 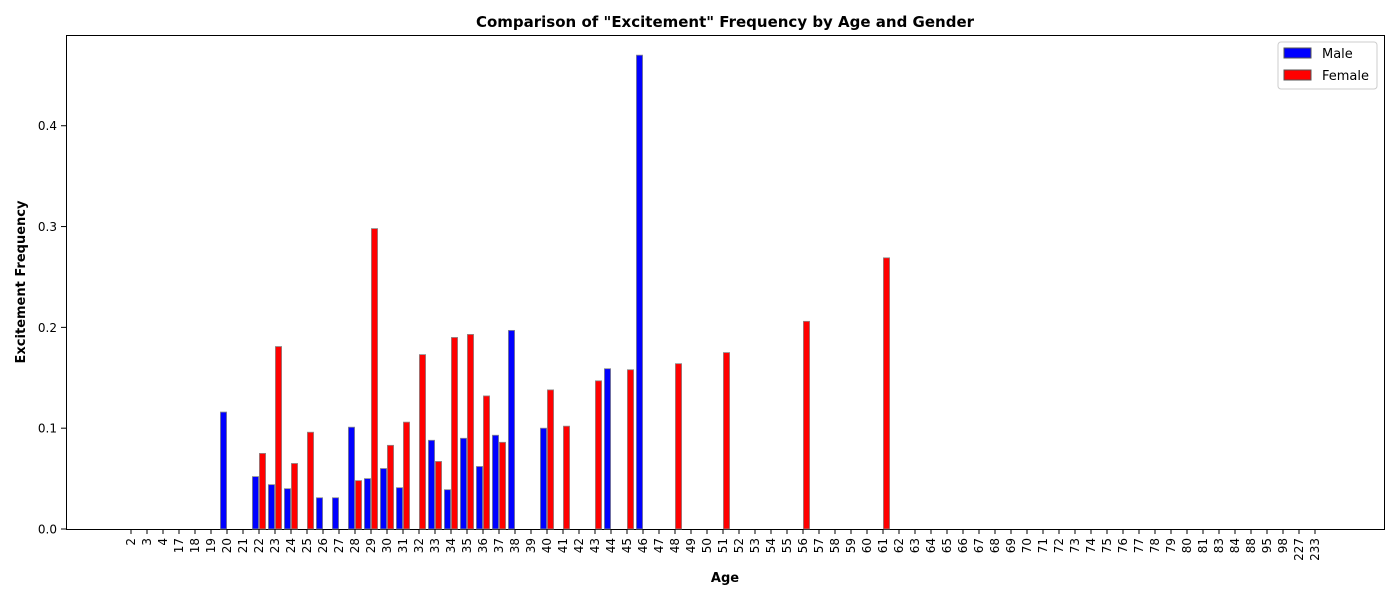 What do you see at coordinates (675, 545) in the screenshot?
I see `x-tick-label-48: 48` at bounding box center [675, 545].